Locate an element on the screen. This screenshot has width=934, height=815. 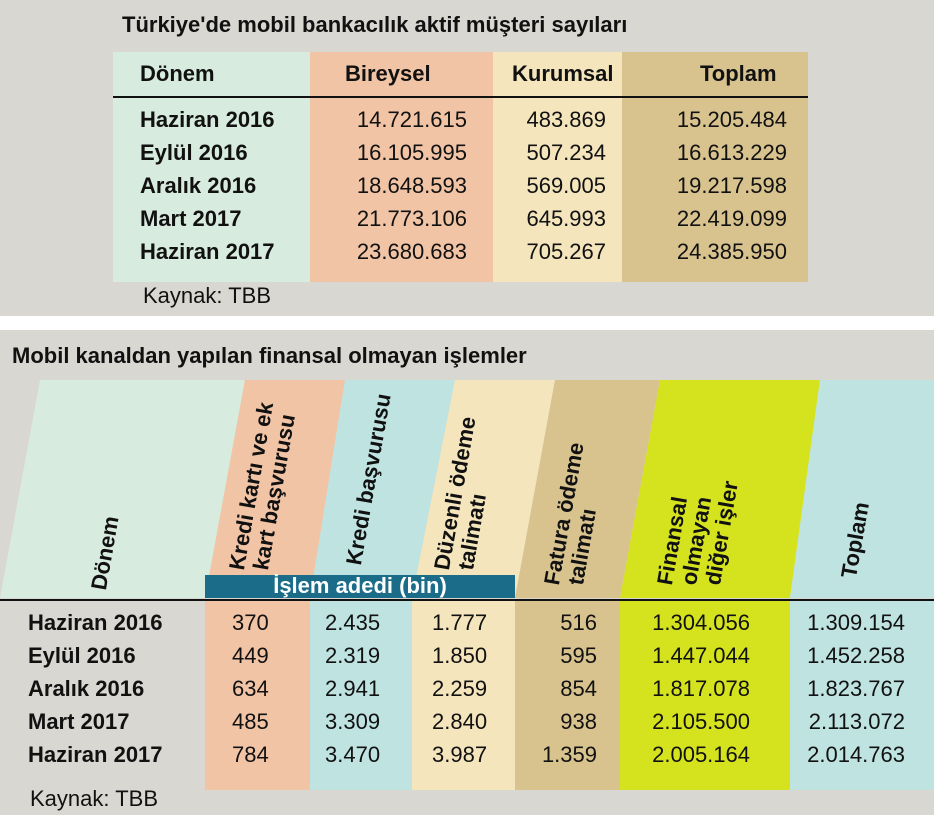
cell: 3.987 is located at coordinates (459, 754).